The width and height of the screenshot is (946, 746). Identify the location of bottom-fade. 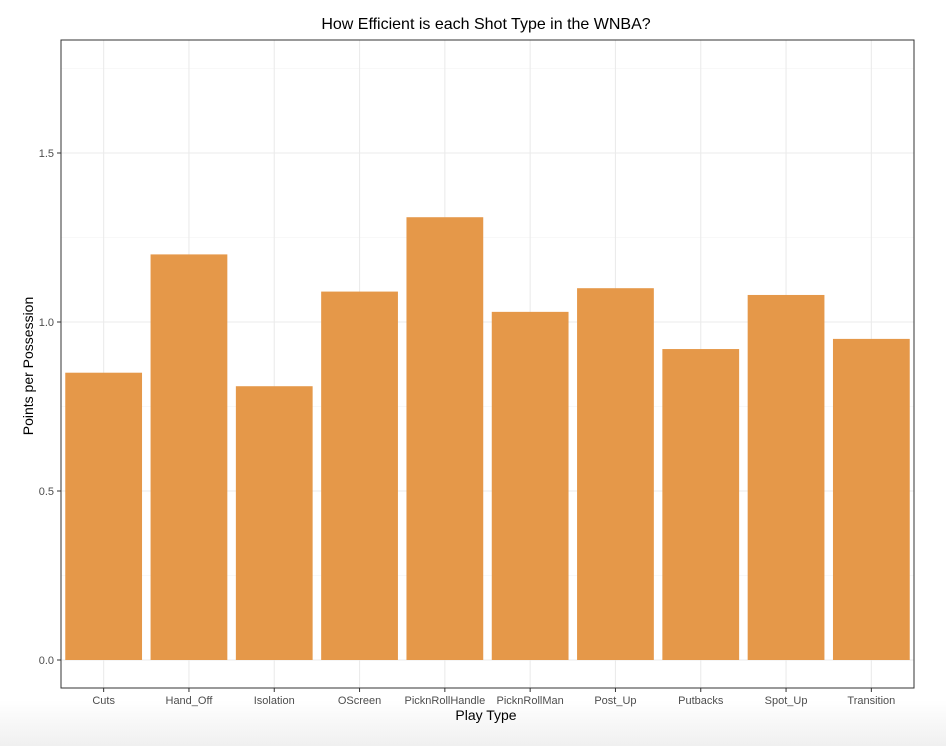
(473, 723).